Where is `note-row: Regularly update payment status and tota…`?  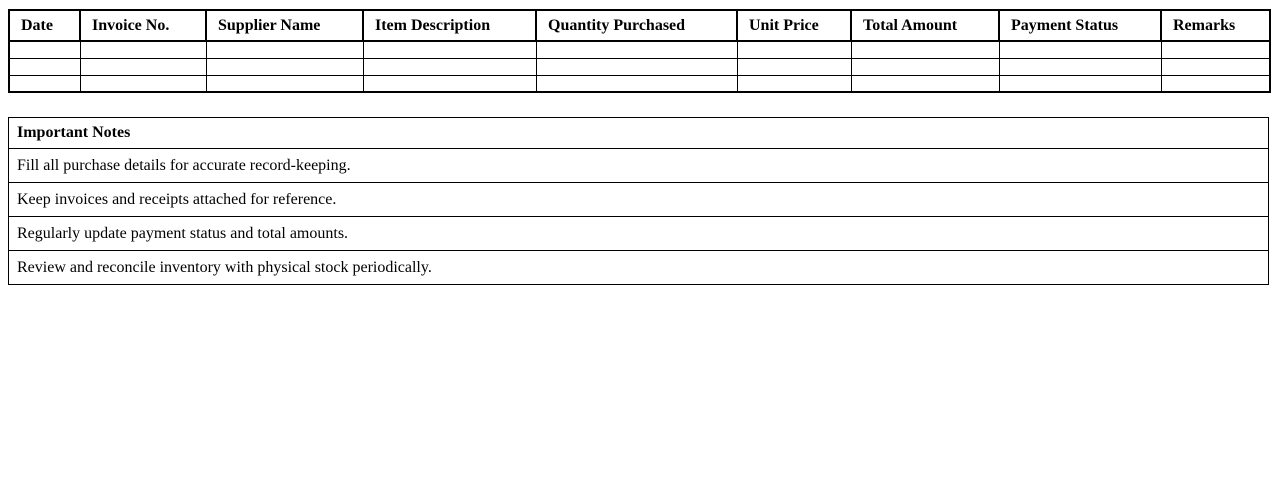 note-row: Regularly update payment status and tota… is located at coordinates (638, 233).